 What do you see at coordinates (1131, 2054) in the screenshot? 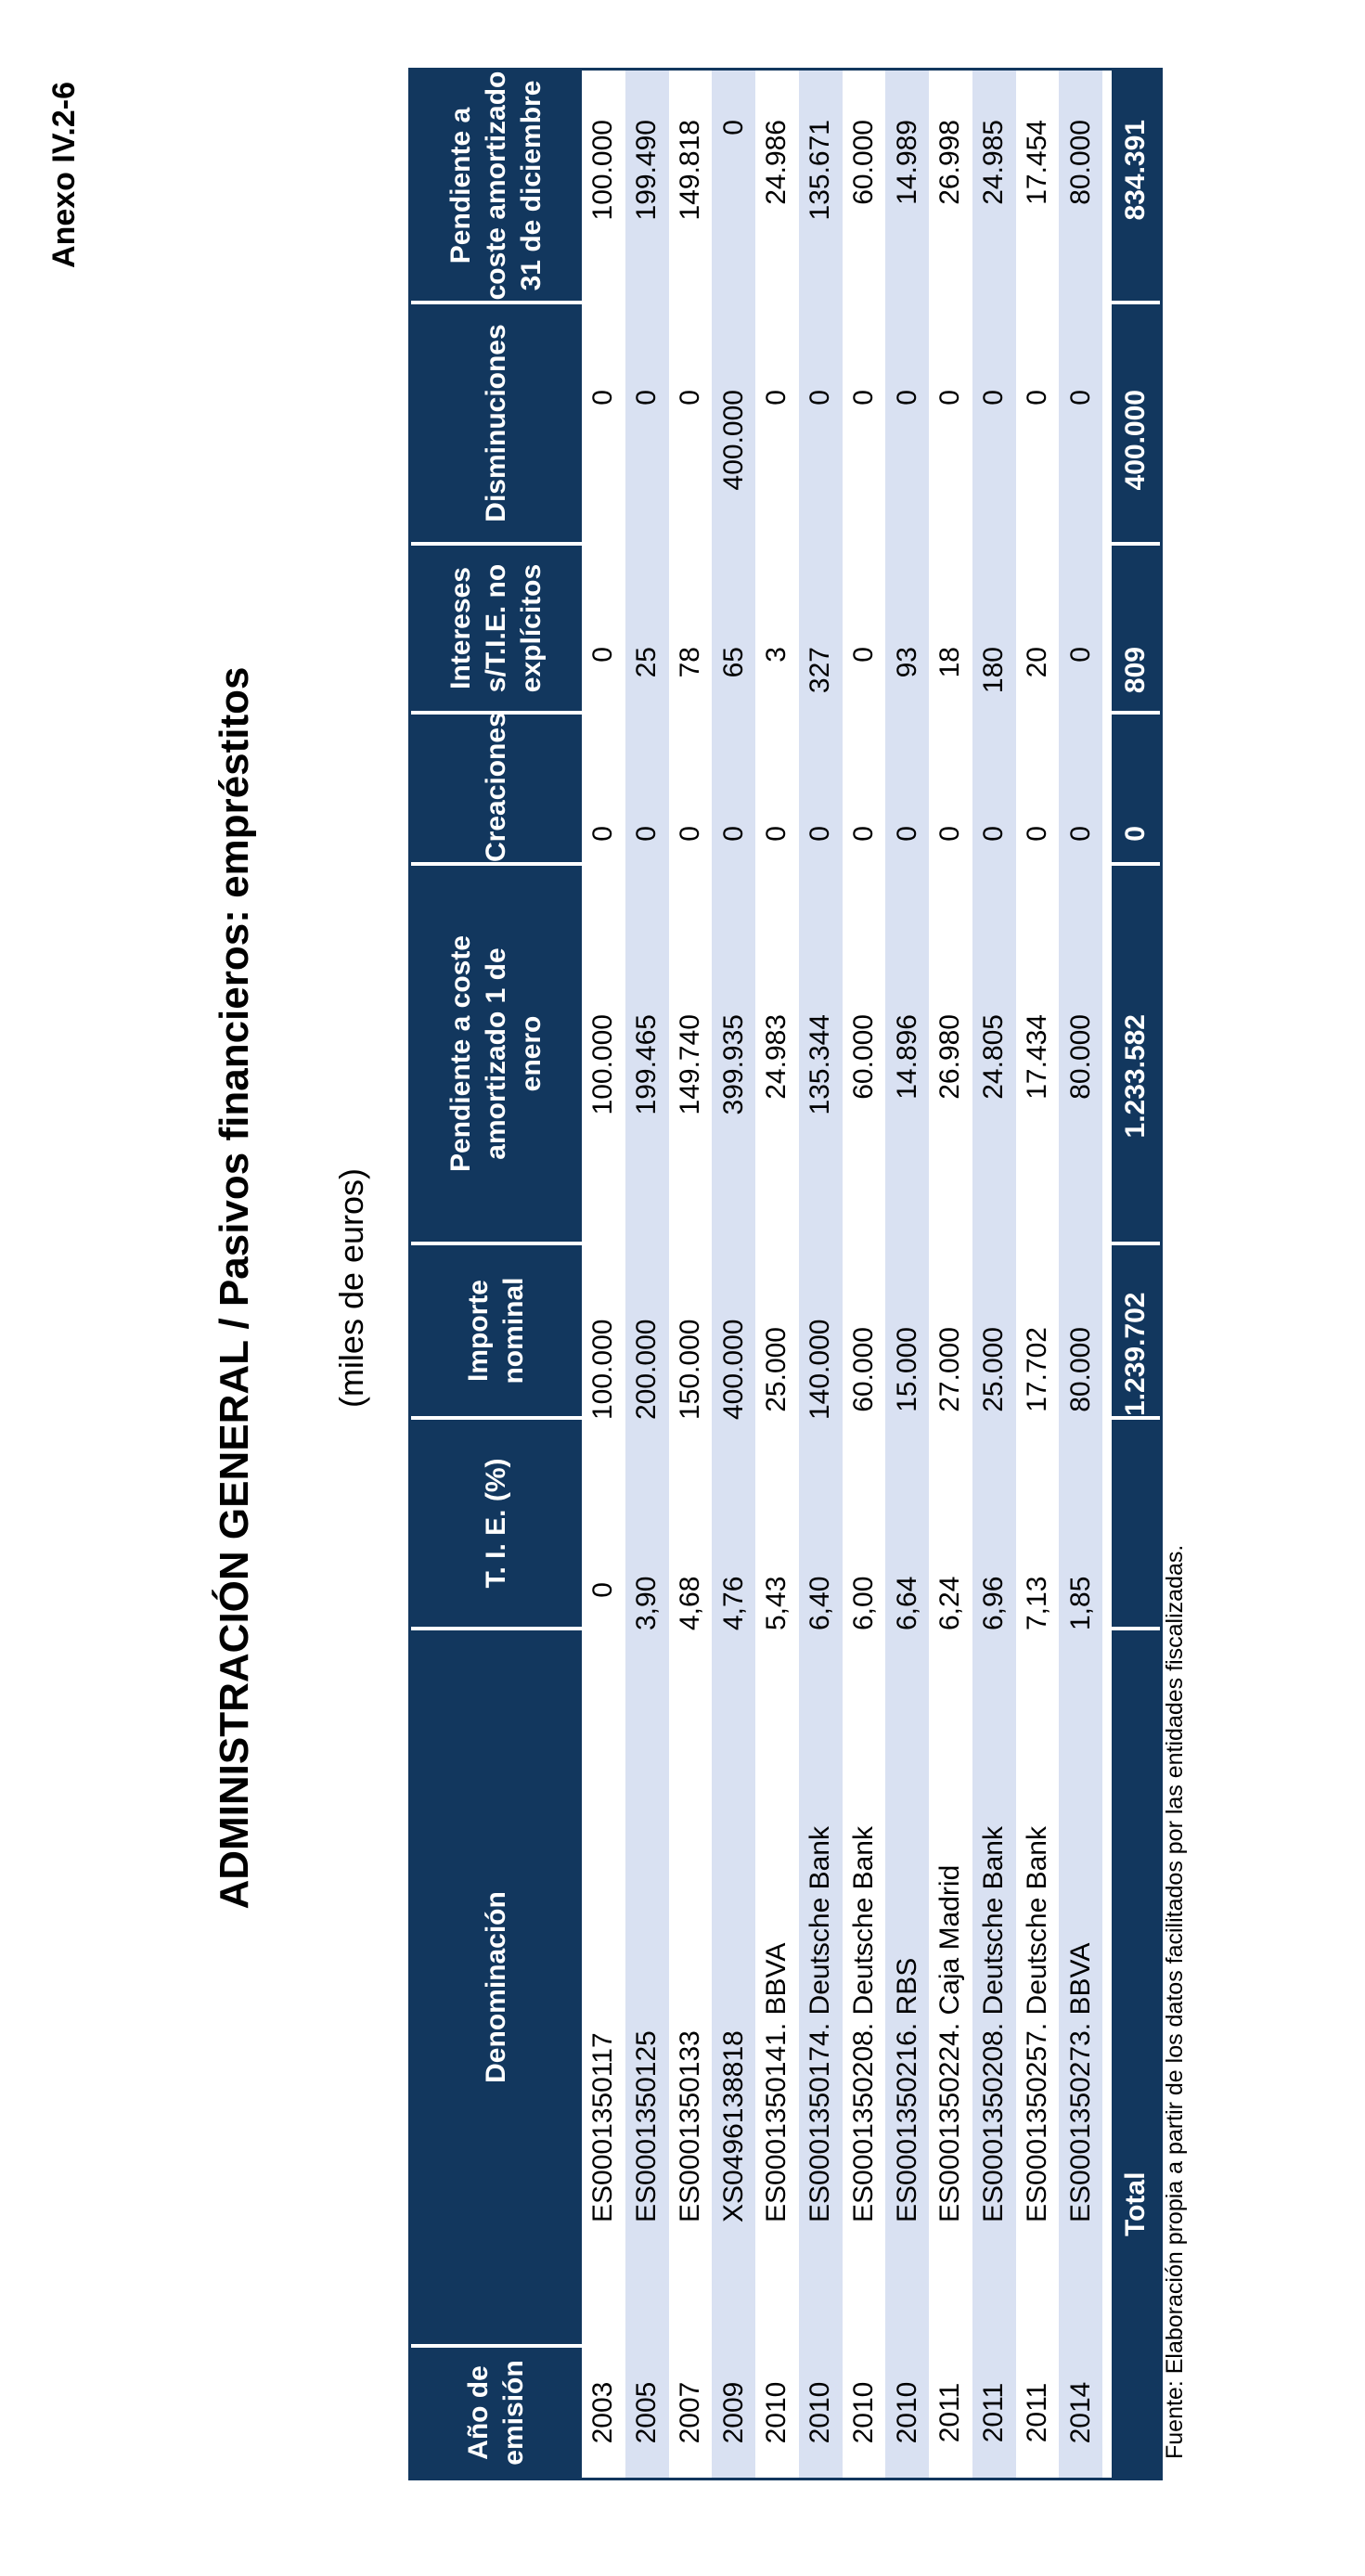
I see `total-label: Total` at bounding box center [1131, 2054].